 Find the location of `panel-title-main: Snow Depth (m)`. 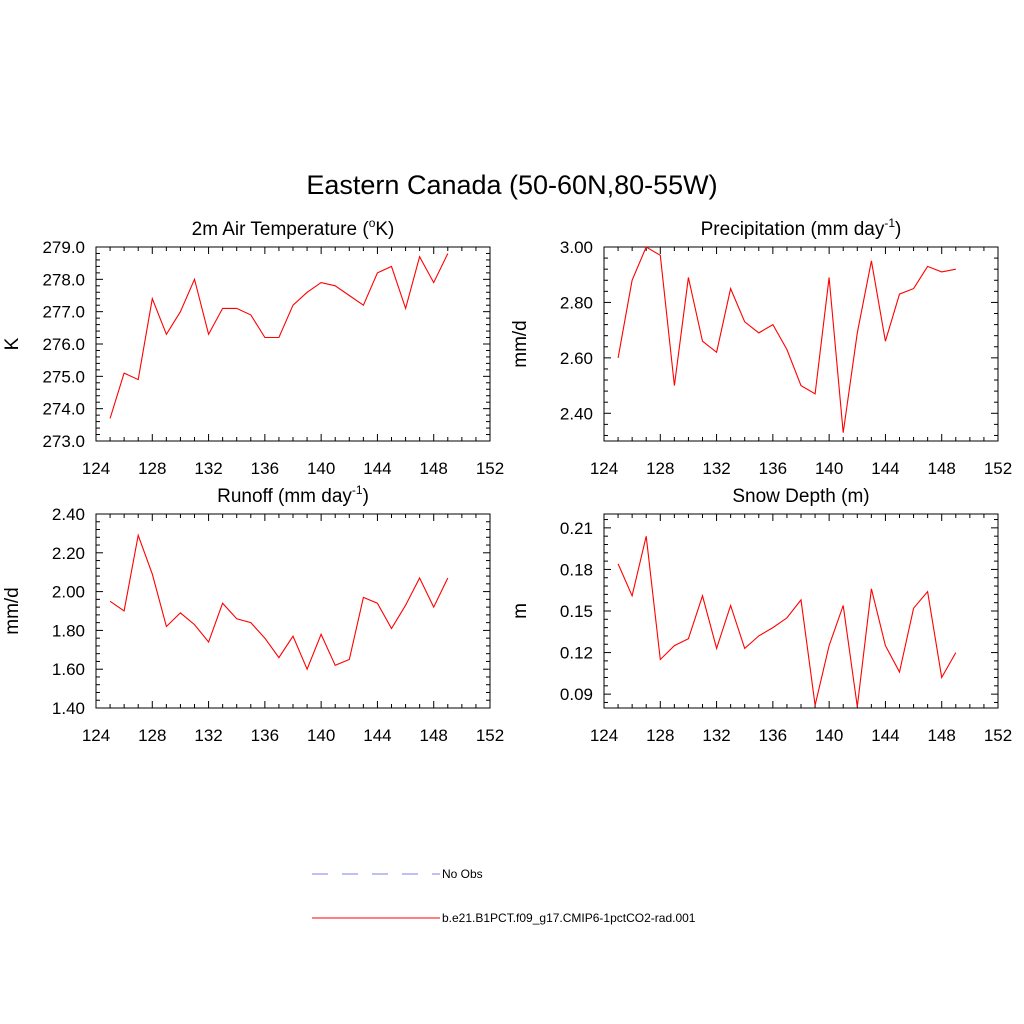

panel-title-main: Snow Depth (m) is located at coordinates (800, 496).